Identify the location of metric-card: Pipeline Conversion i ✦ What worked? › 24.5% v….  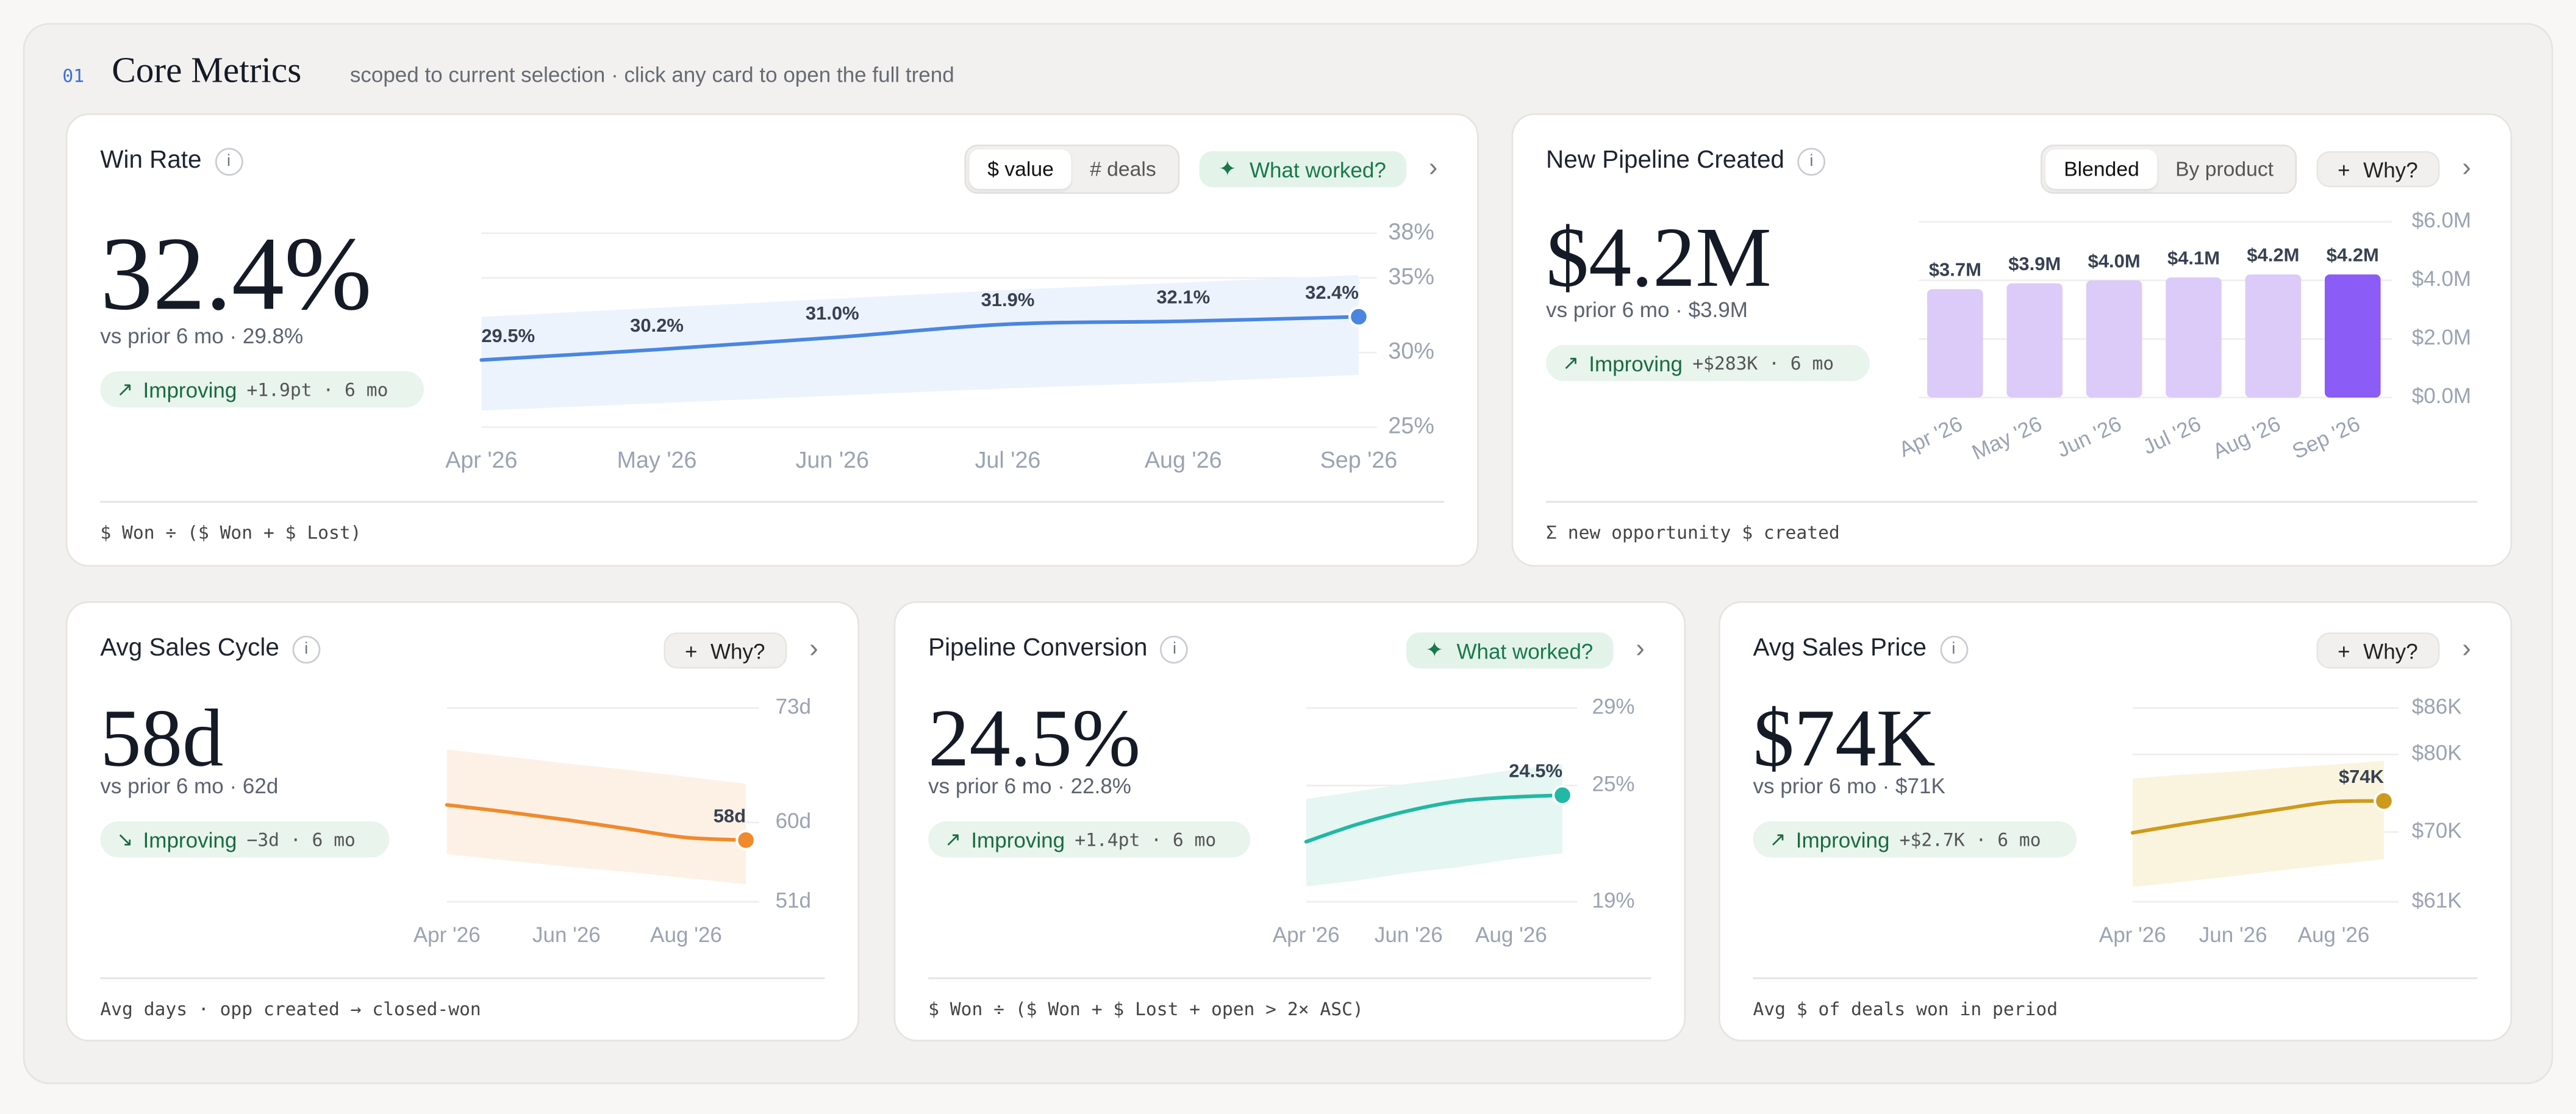
(1290, 821).